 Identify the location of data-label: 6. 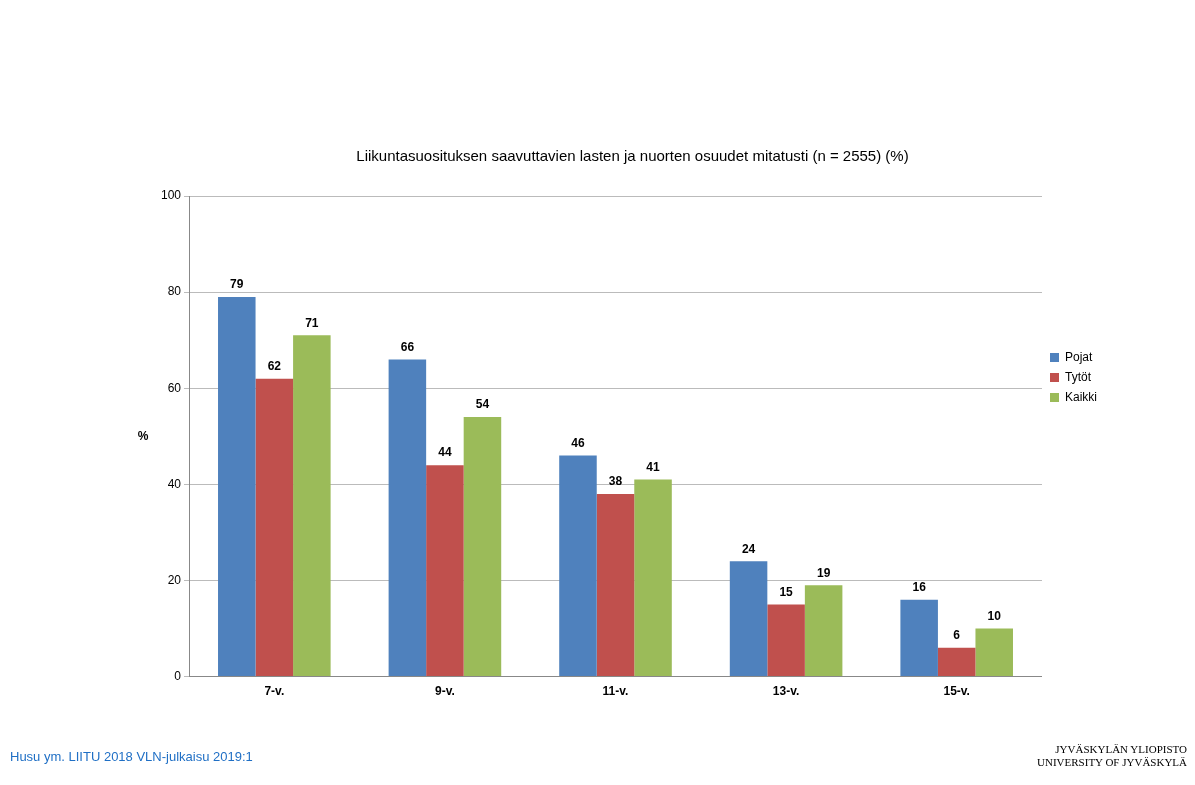
(957, 635).